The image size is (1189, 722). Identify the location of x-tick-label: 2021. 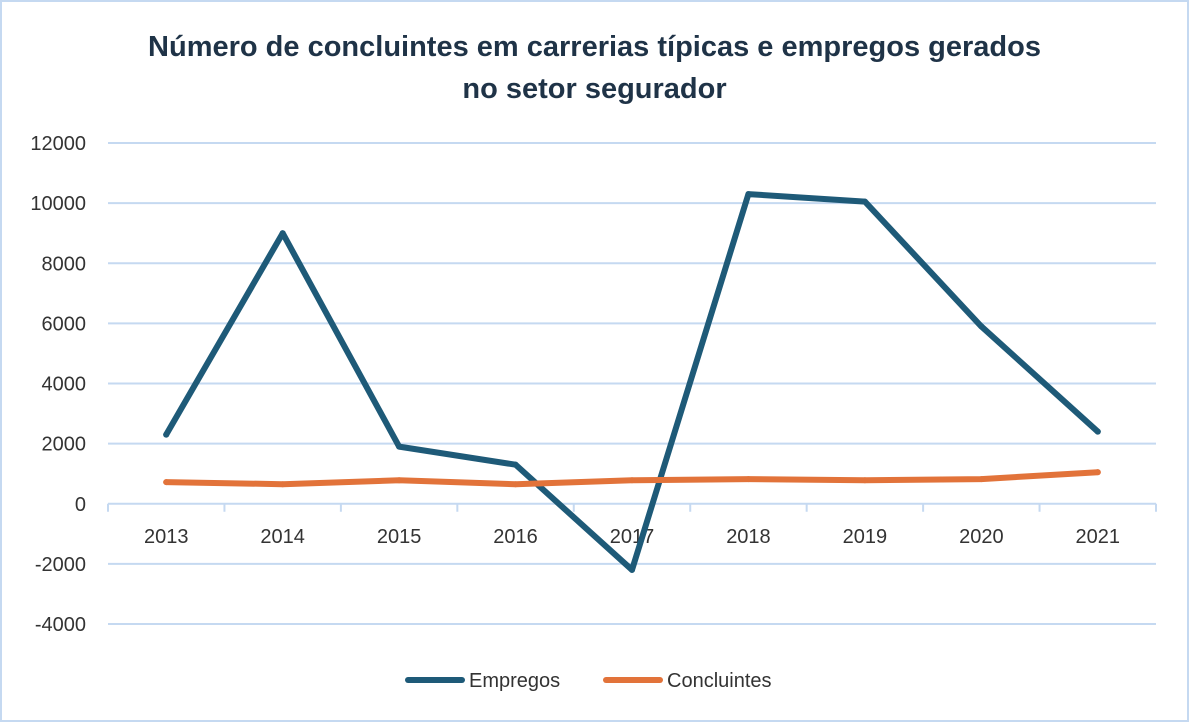
(1098, 537).